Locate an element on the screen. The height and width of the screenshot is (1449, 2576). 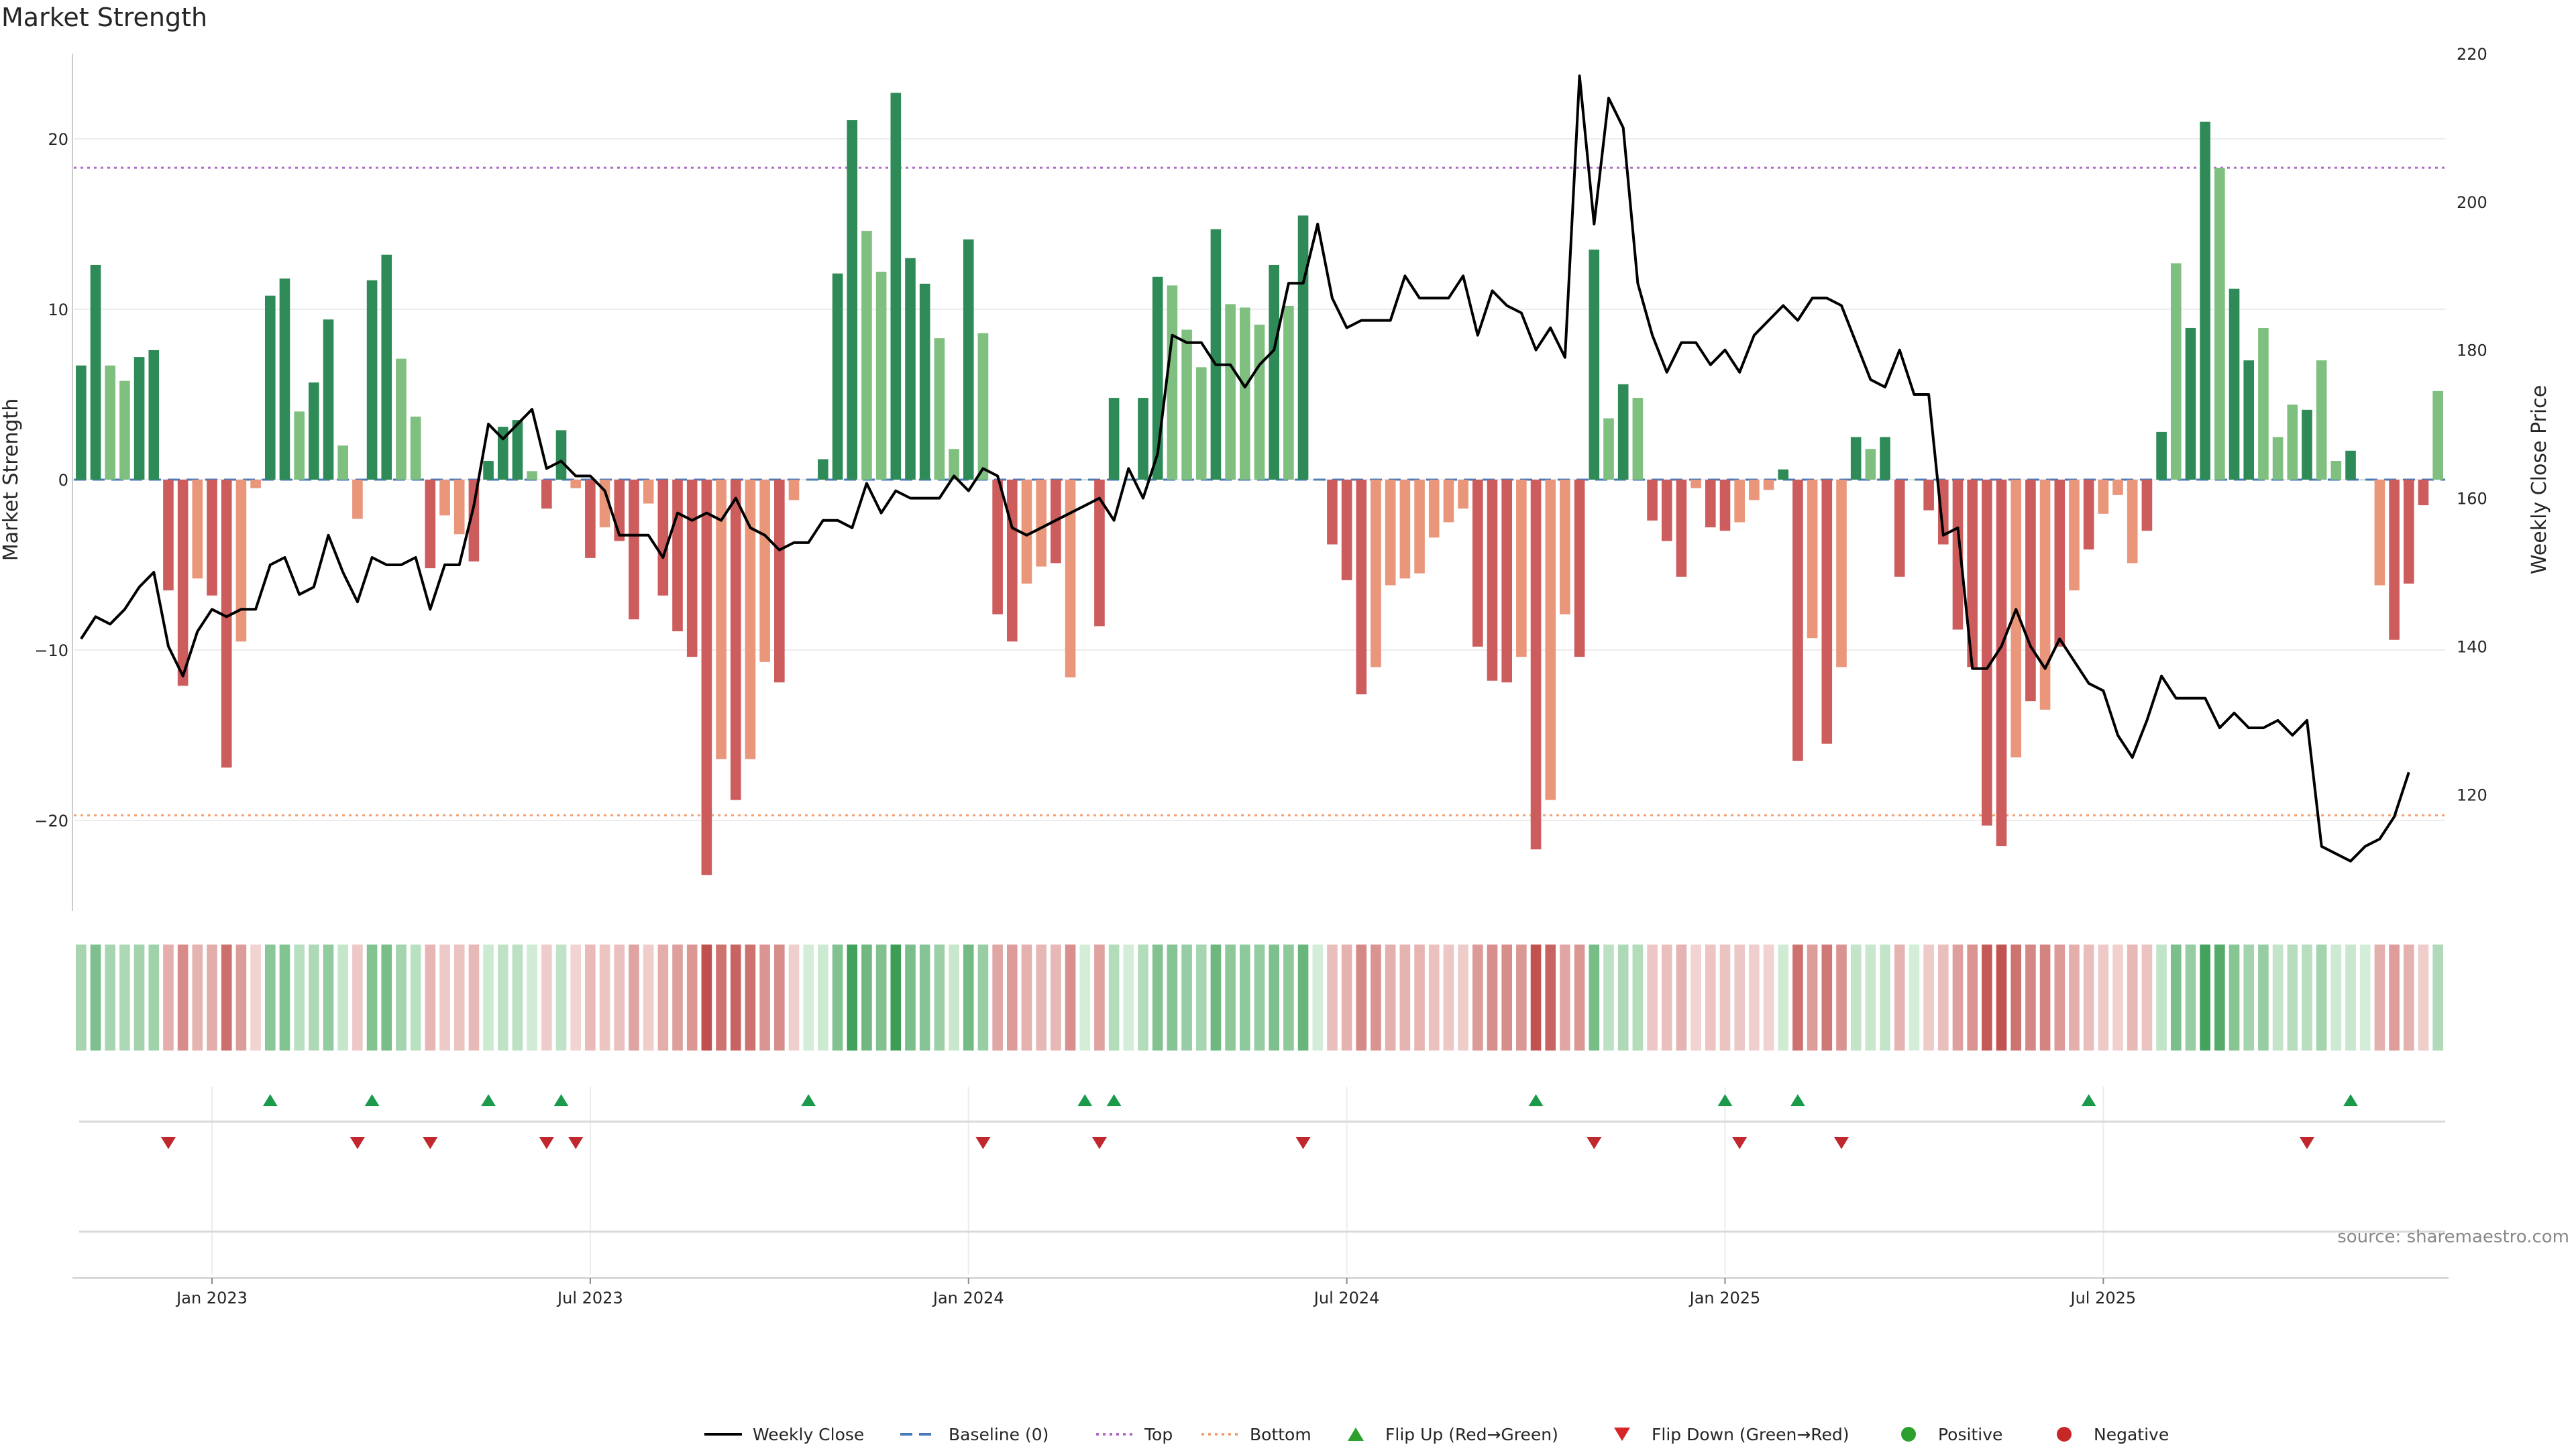
x-tick-label: Jul 2025 is located at coordinates (2103, 1298).